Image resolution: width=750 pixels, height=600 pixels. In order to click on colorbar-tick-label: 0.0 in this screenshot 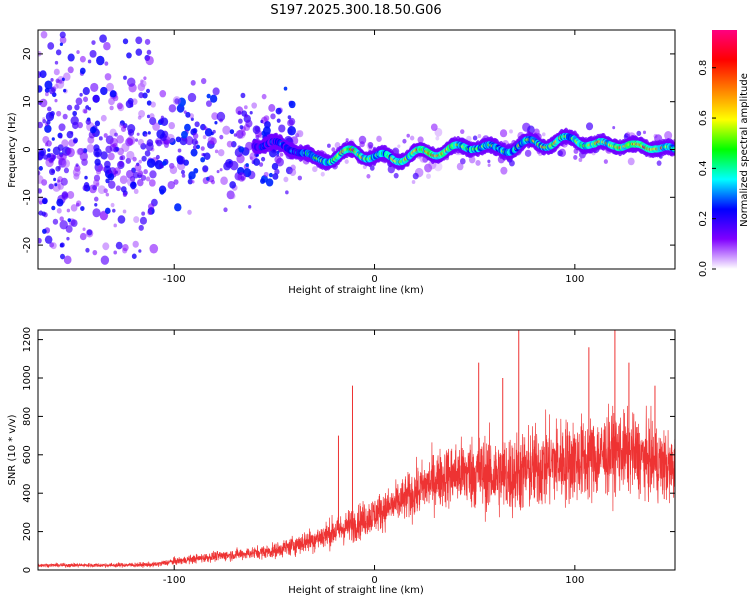, I will do `click(703, 269)`.